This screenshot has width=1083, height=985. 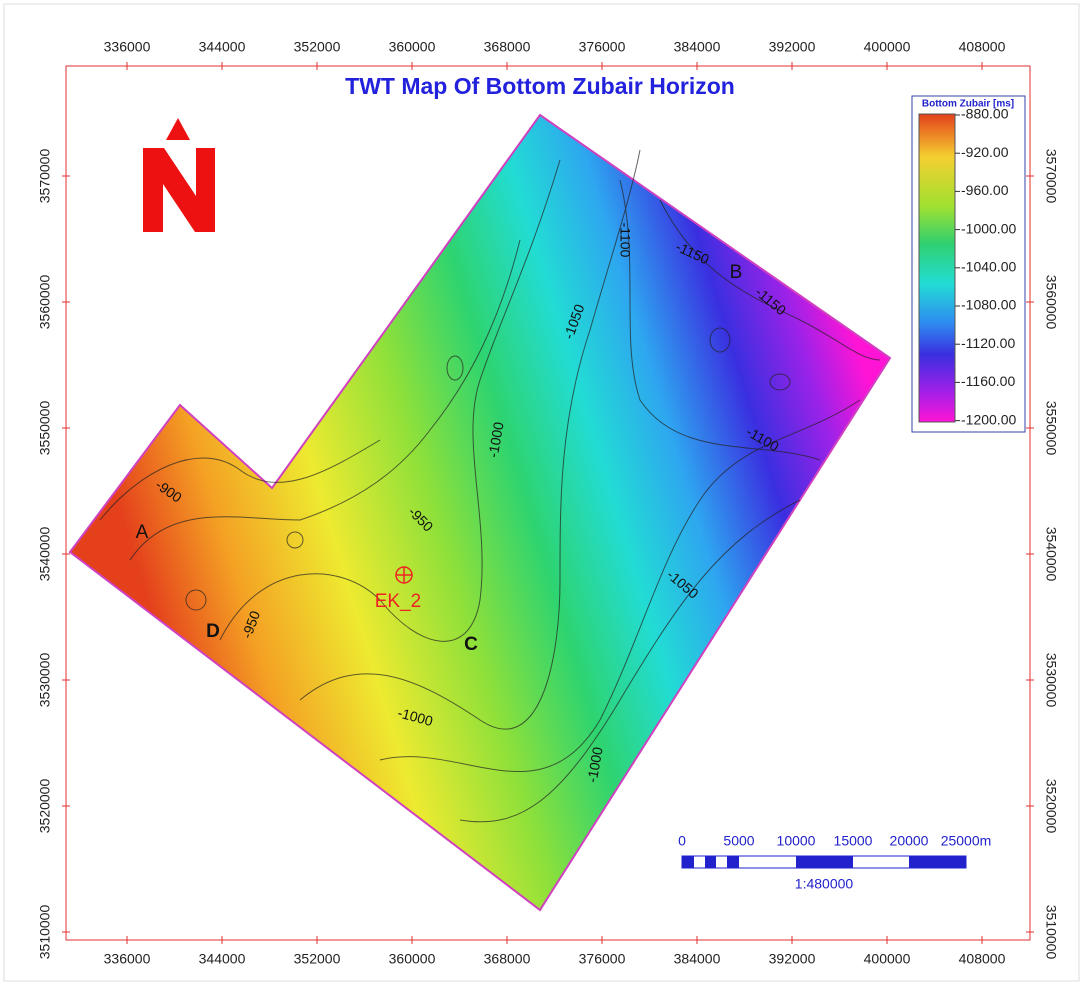 What do you see at coordinates (909, 841) in the screenshot?
I see `scale-label: 20000` at bounding box center [909, 841].